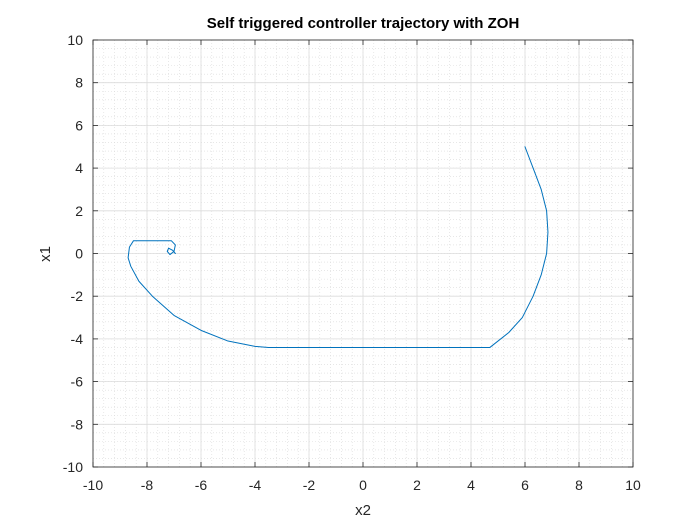 The height and width of the screenshot is (525, 700). What do you see at coordinates (309, 485) in the screenshot?
I see `x-tick-label: -2` at bounding box center [309, 485].